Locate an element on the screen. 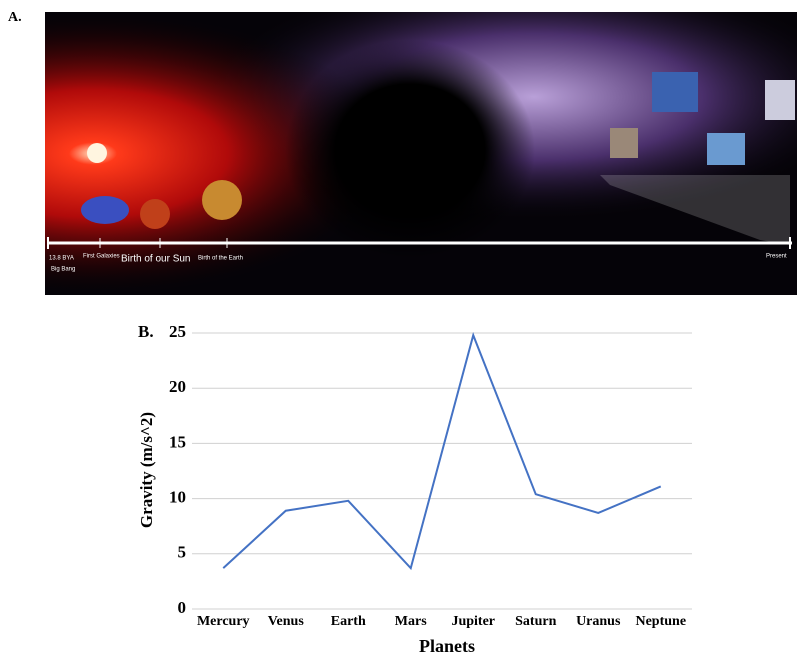 The width and height of the screenshot is (800, 658). x-tick-label: Earth is located at coordinates (348, 621).